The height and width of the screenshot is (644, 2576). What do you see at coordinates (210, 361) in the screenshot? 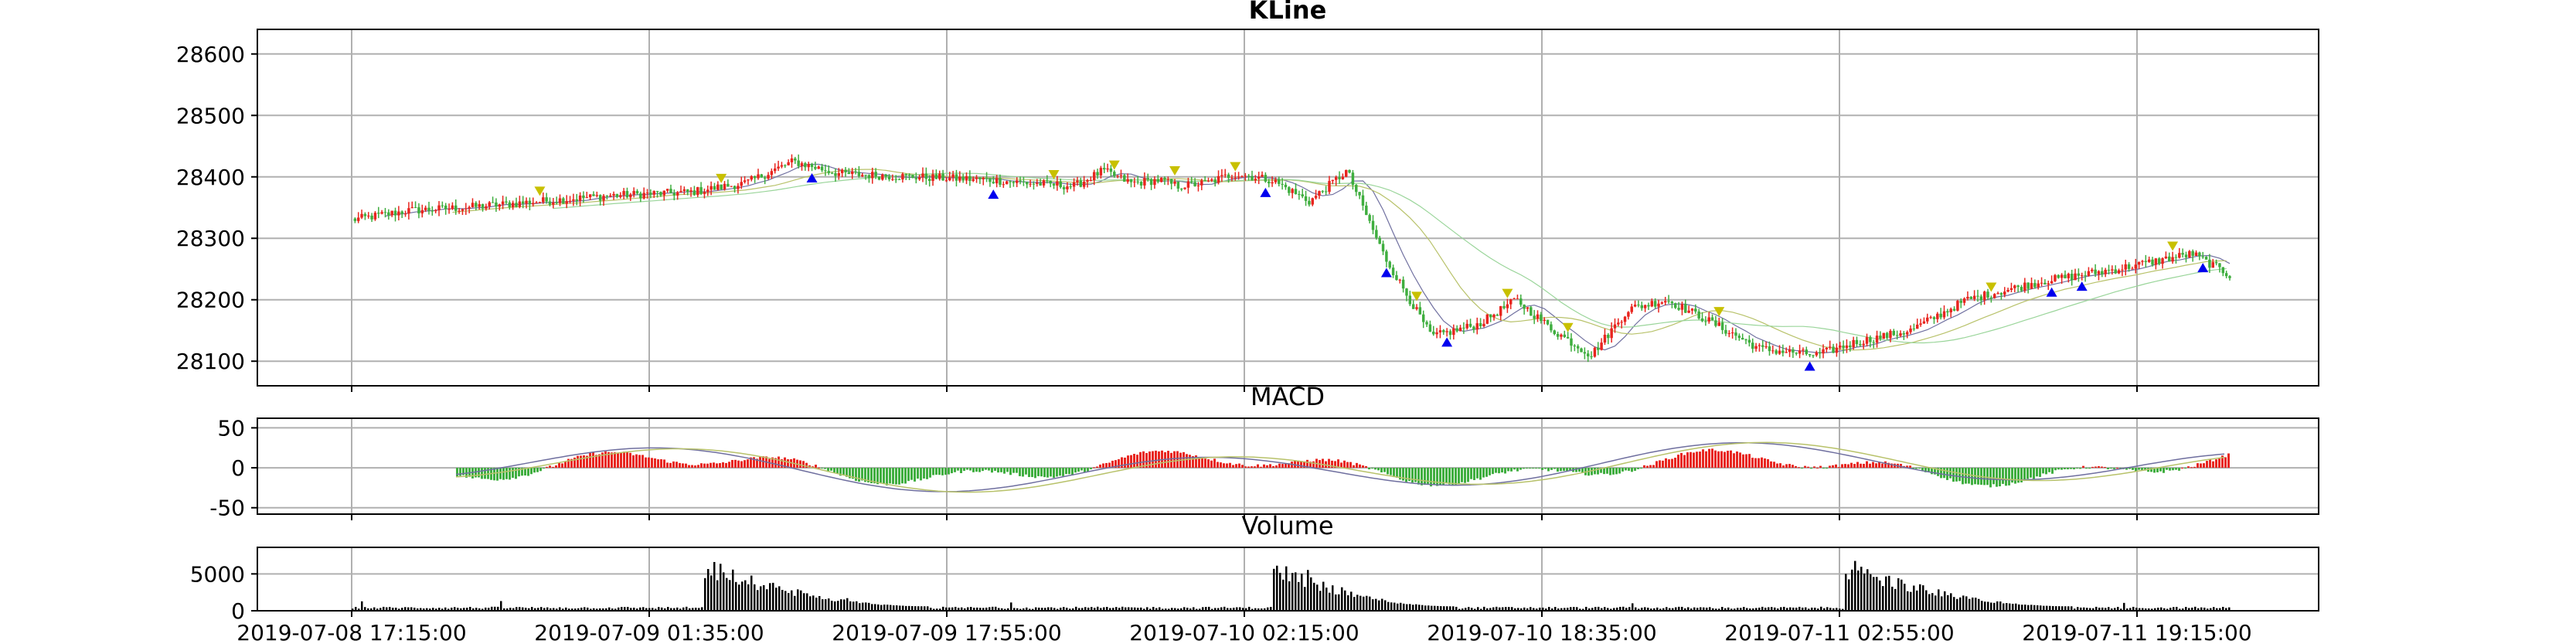
I see `kline-ytick-label-0: 28100` at bounding box center [210, 361].